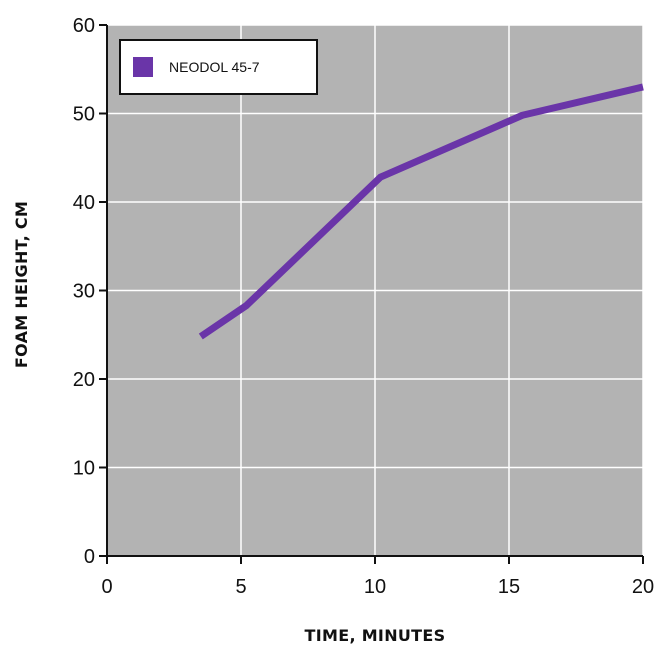 The image size is (658, 655). Describe the element at coordinates (21, 284) in the screenshot. I see `y-axis-title: FOAM HEIGHT, CM` at that location.